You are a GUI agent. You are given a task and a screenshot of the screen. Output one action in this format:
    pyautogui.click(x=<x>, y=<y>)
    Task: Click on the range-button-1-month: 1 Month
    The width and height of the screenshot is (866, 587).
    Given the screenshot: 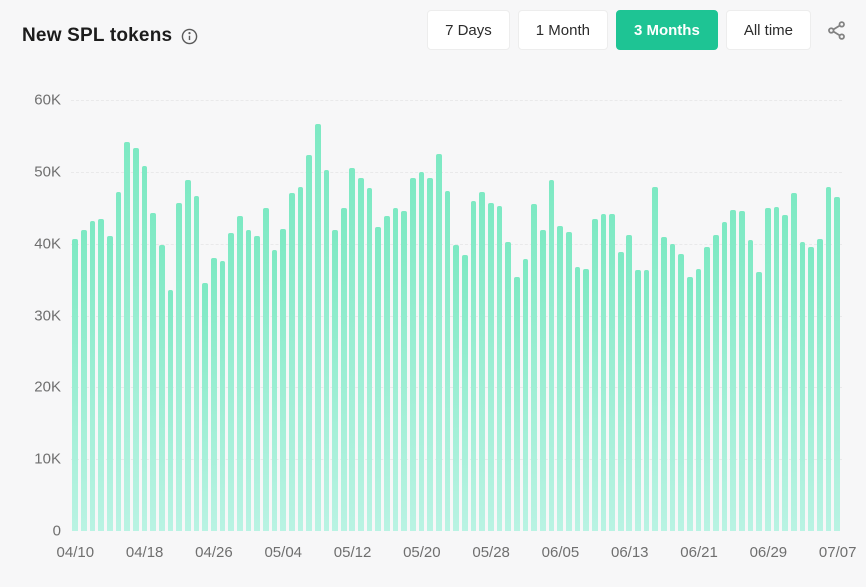 What is the action you would take?
    pyautogui.click(x=562, y=30)
    